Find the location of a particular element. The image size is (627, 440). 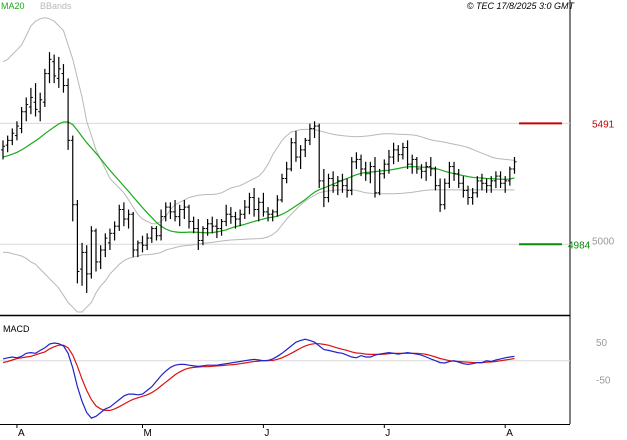

macd-signal-line is located at coordinates (258, 377).